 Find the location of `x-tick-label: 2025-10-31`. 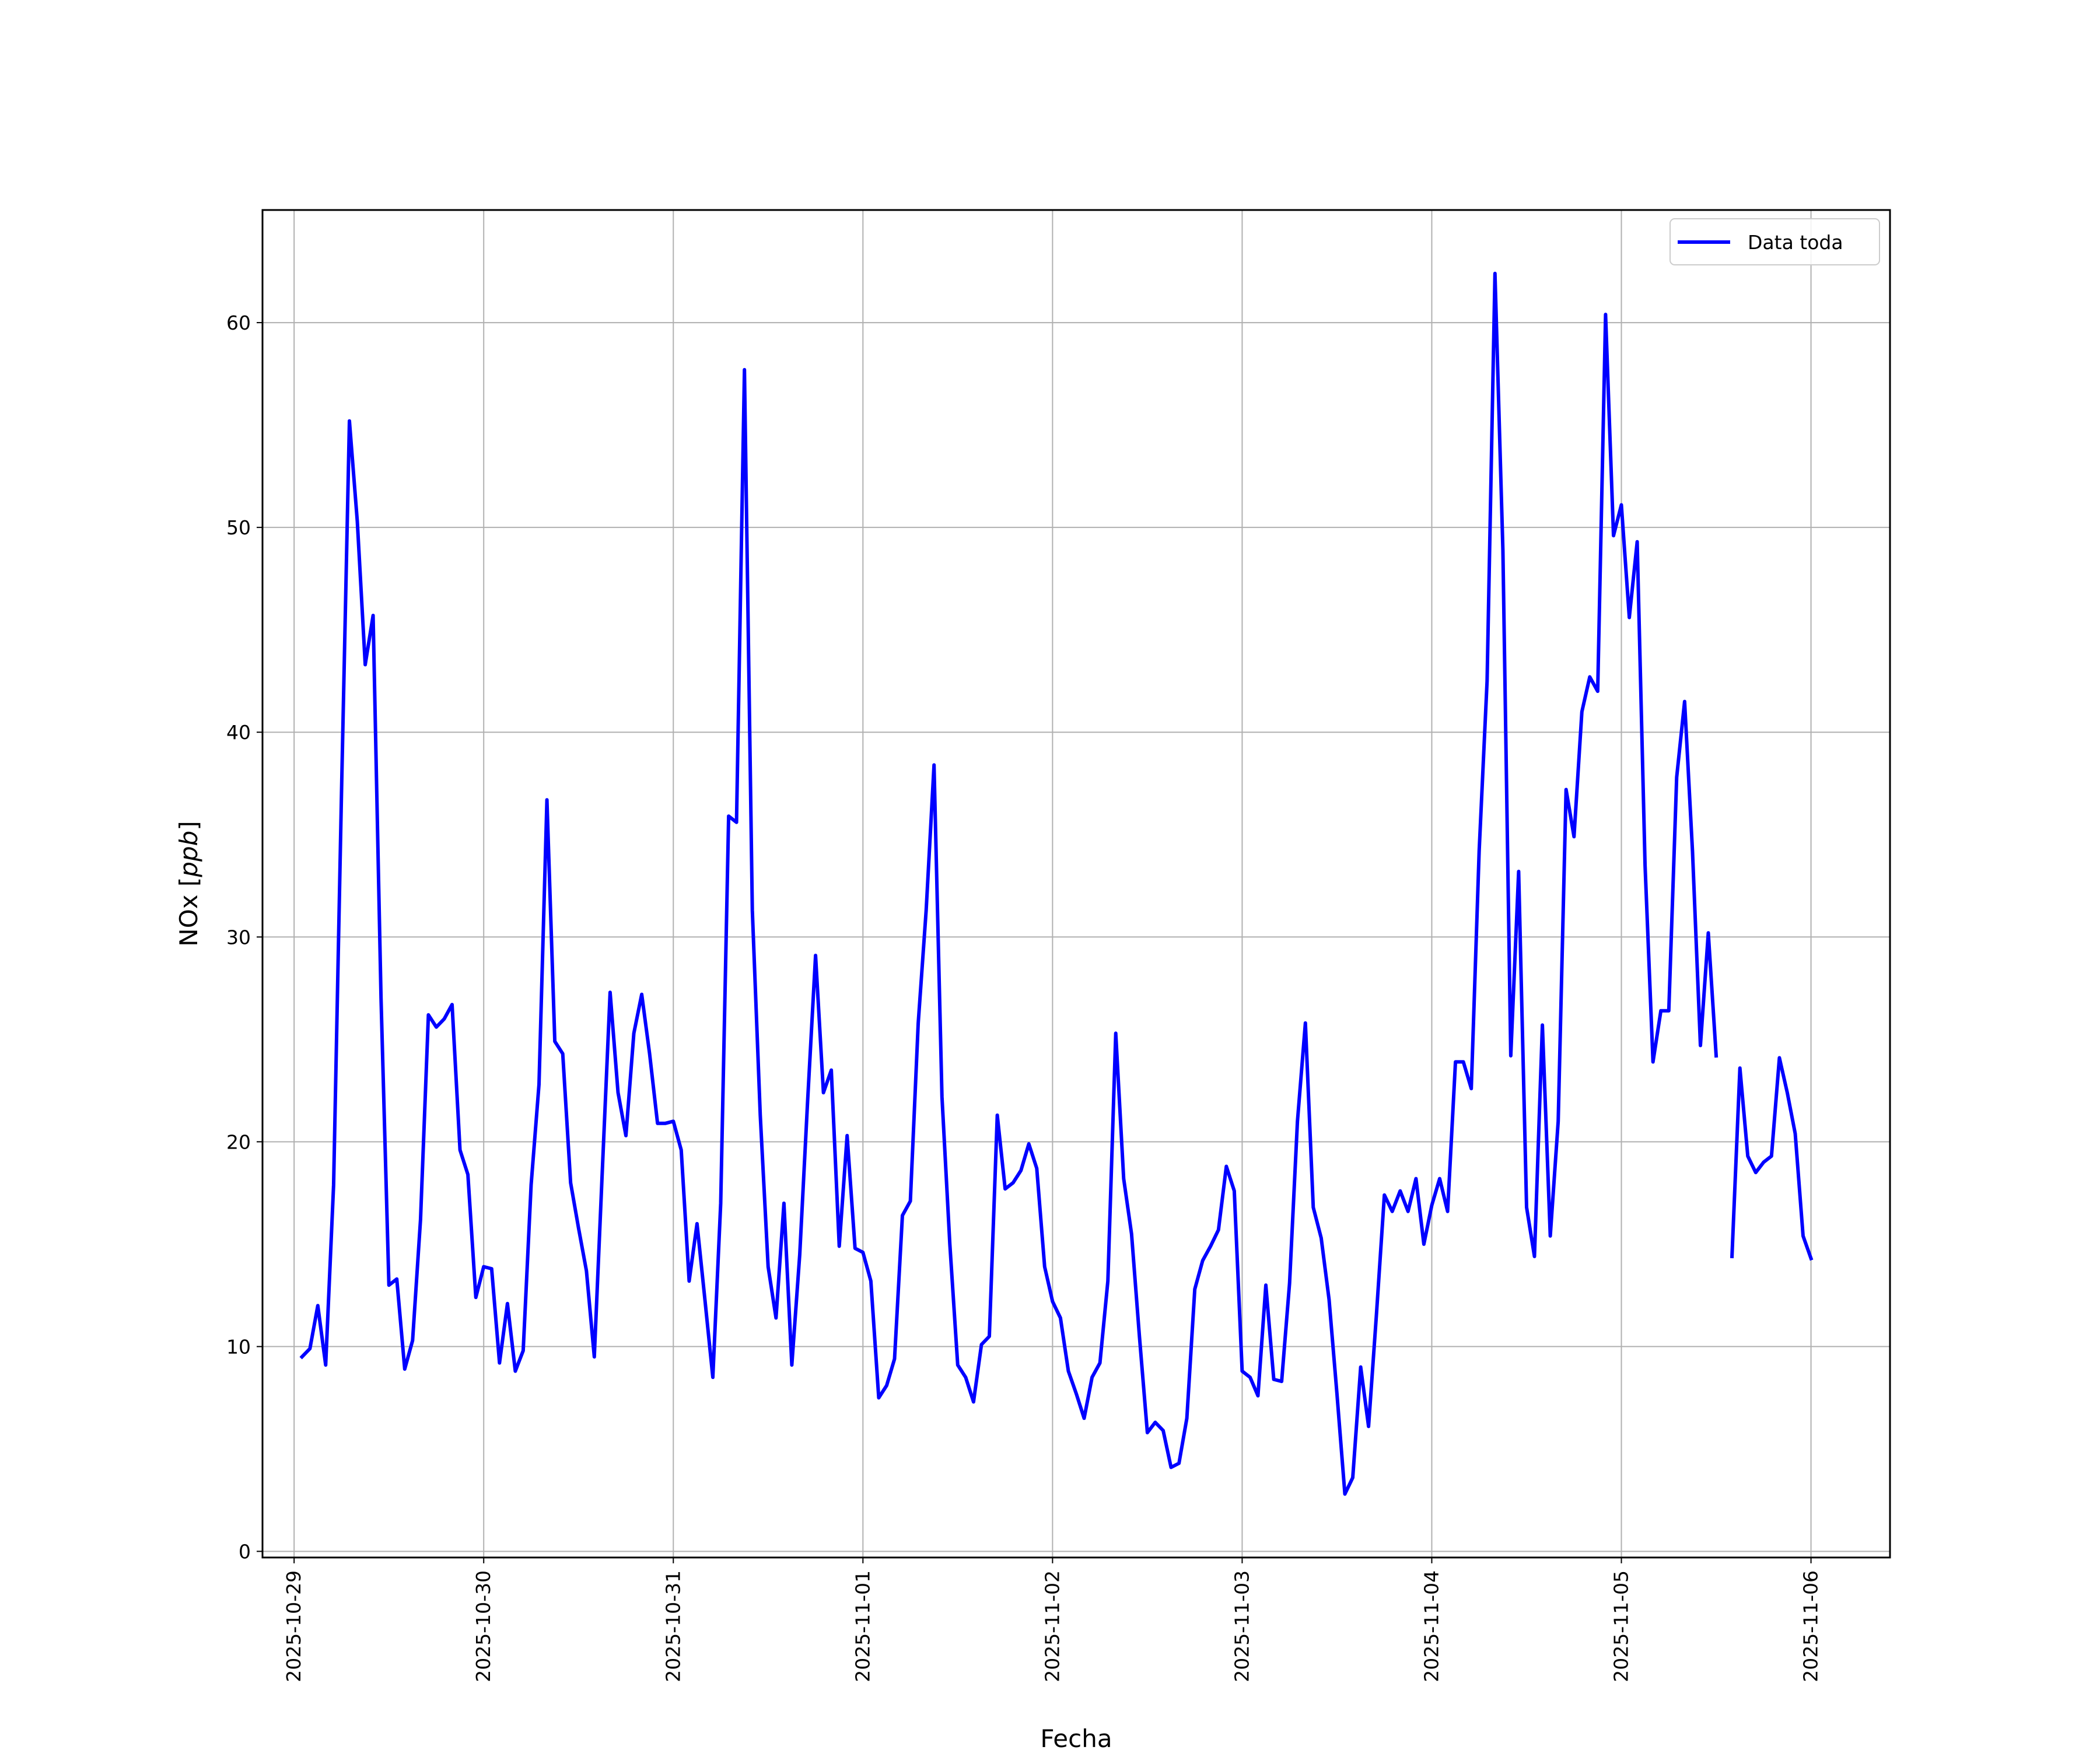

x-tick-label: 2025-10-31 is located at coordinates (673, 1626).